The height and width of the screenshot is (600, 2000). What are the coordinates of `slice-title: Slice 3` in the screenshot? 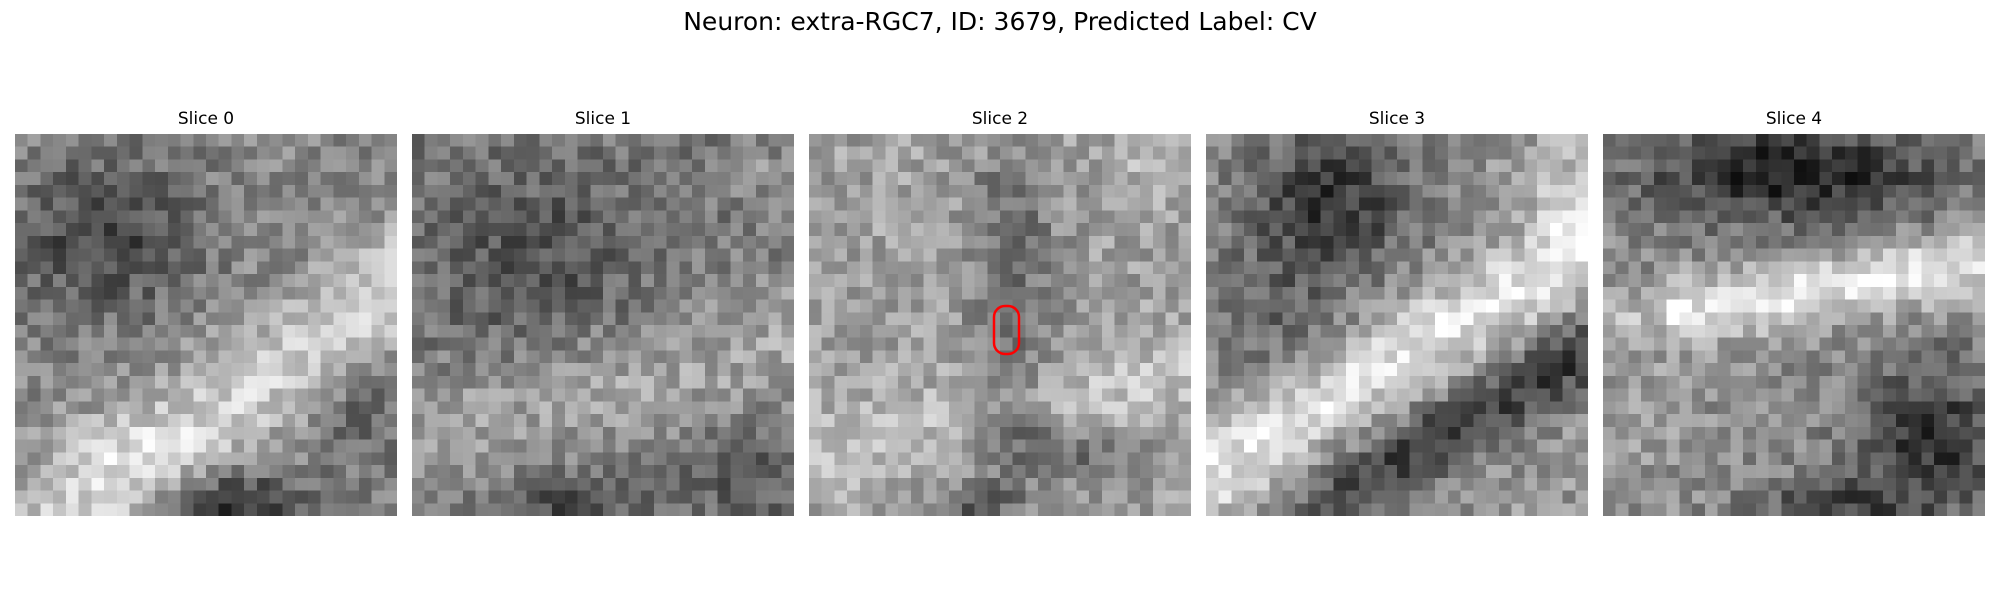 It's located at (1397, 119).